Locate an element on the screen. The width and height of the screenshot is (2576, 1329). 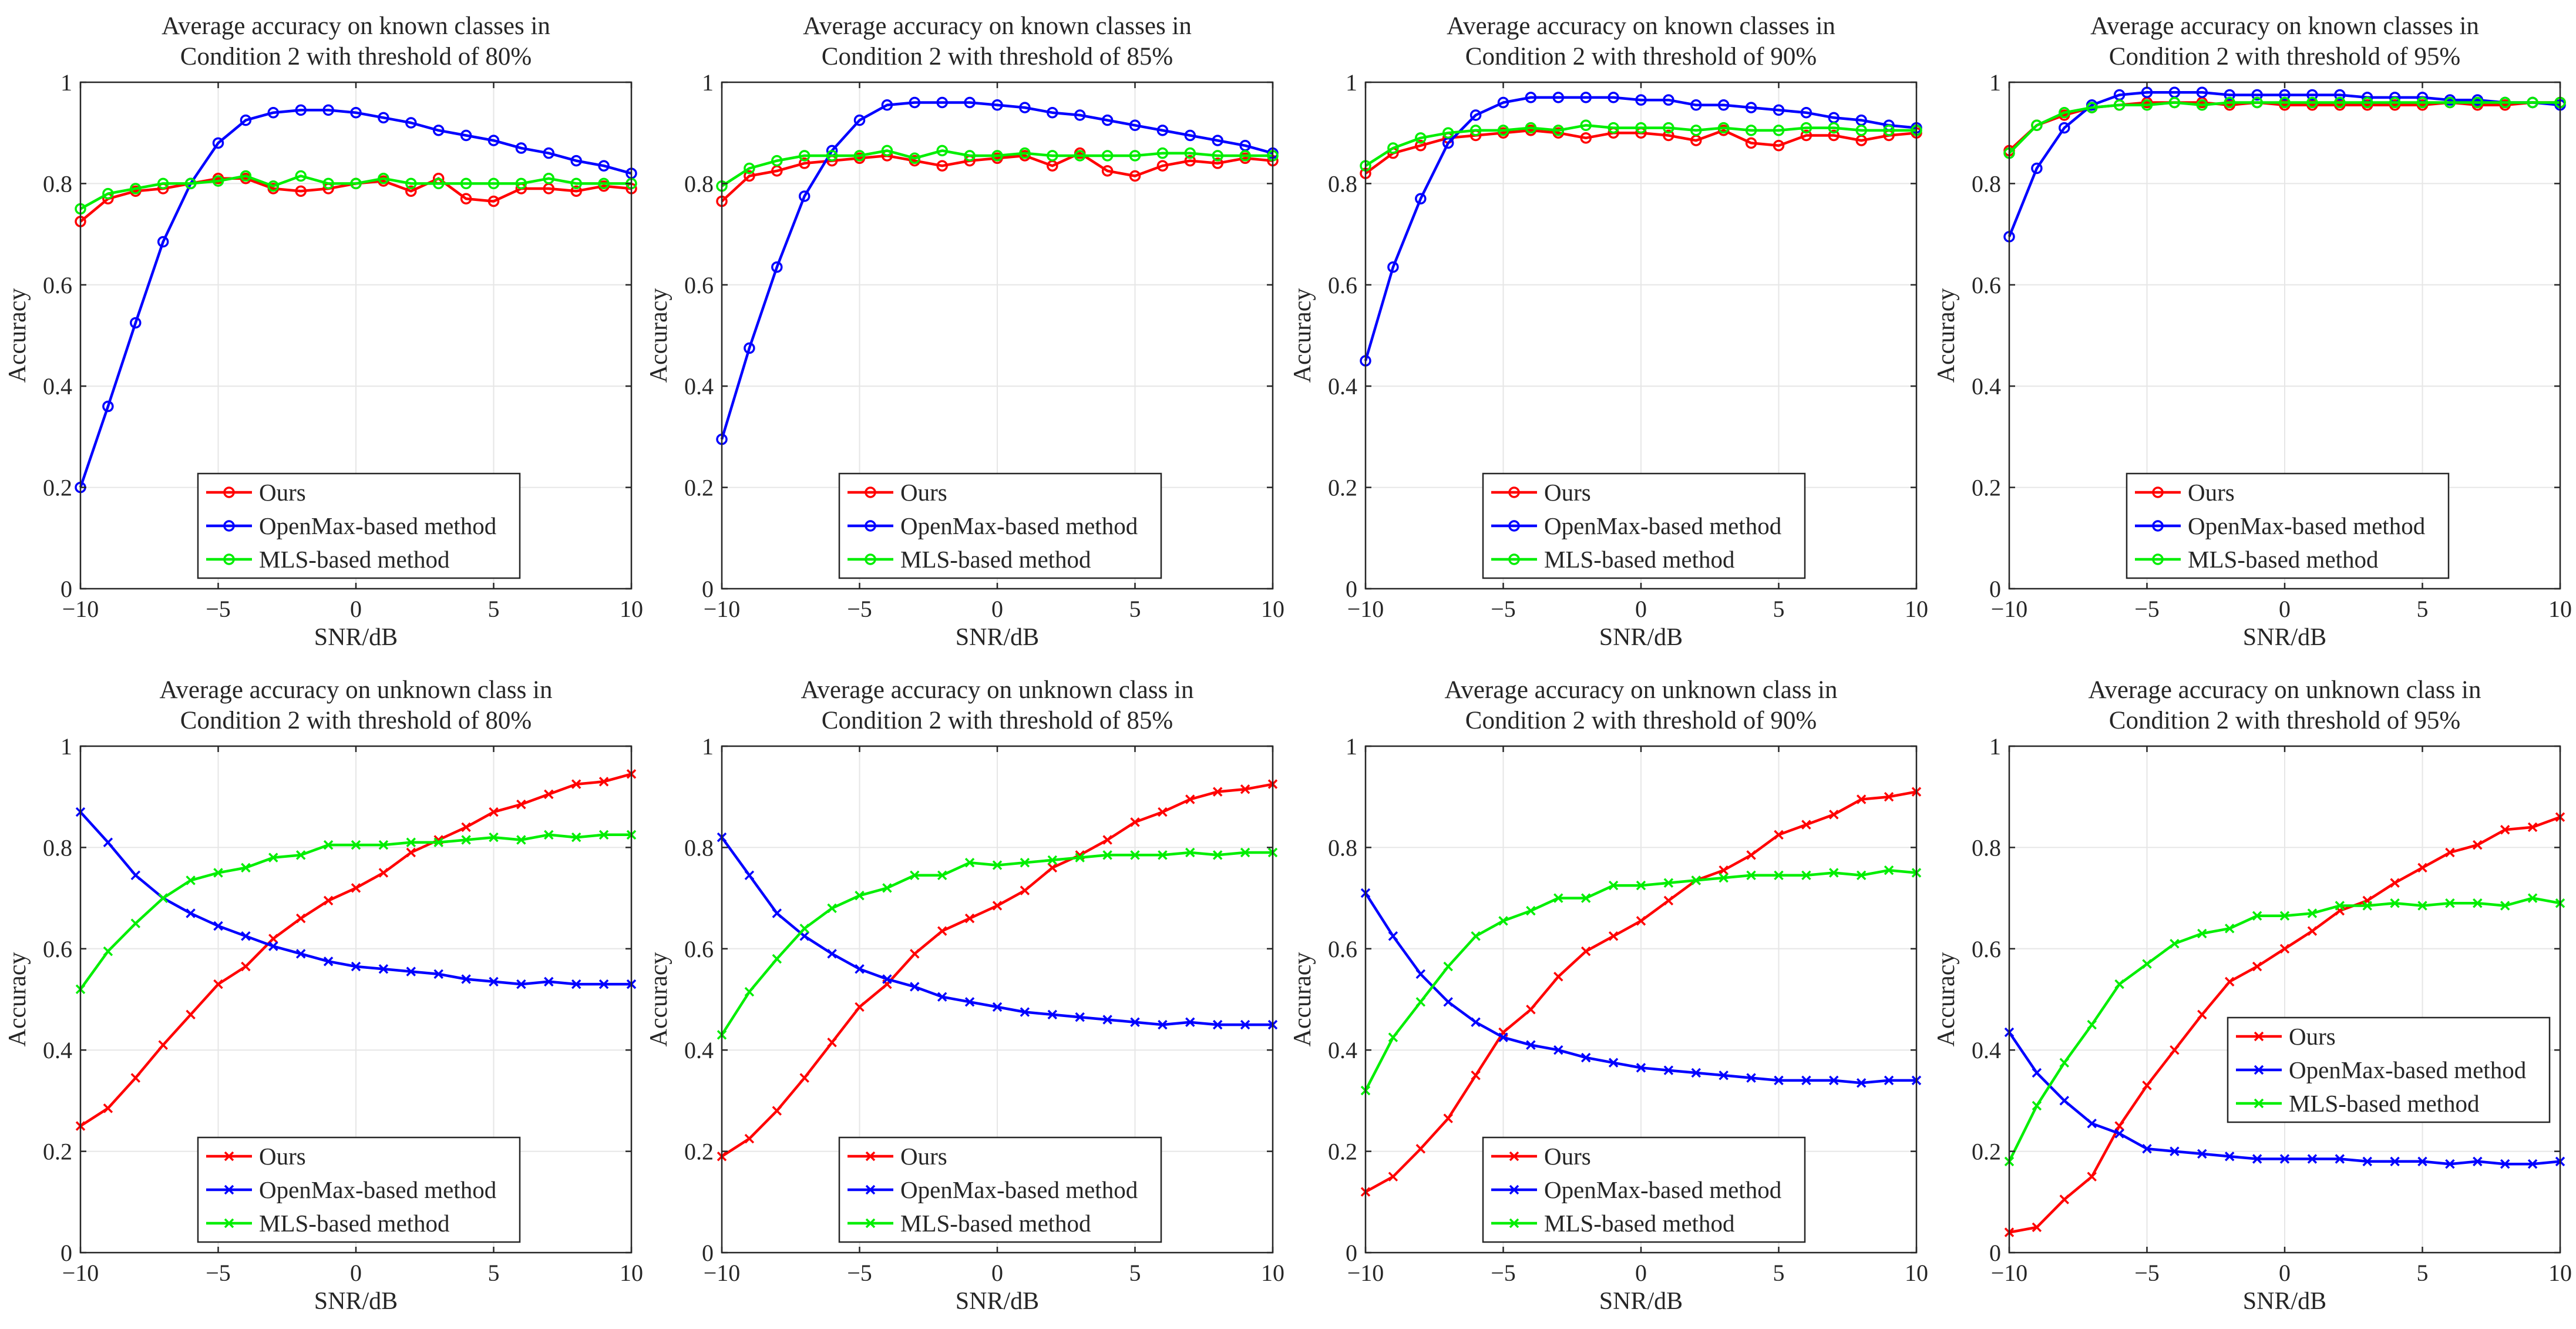
x-axis-label: SNR/dB is located at coordinates (998, 637).